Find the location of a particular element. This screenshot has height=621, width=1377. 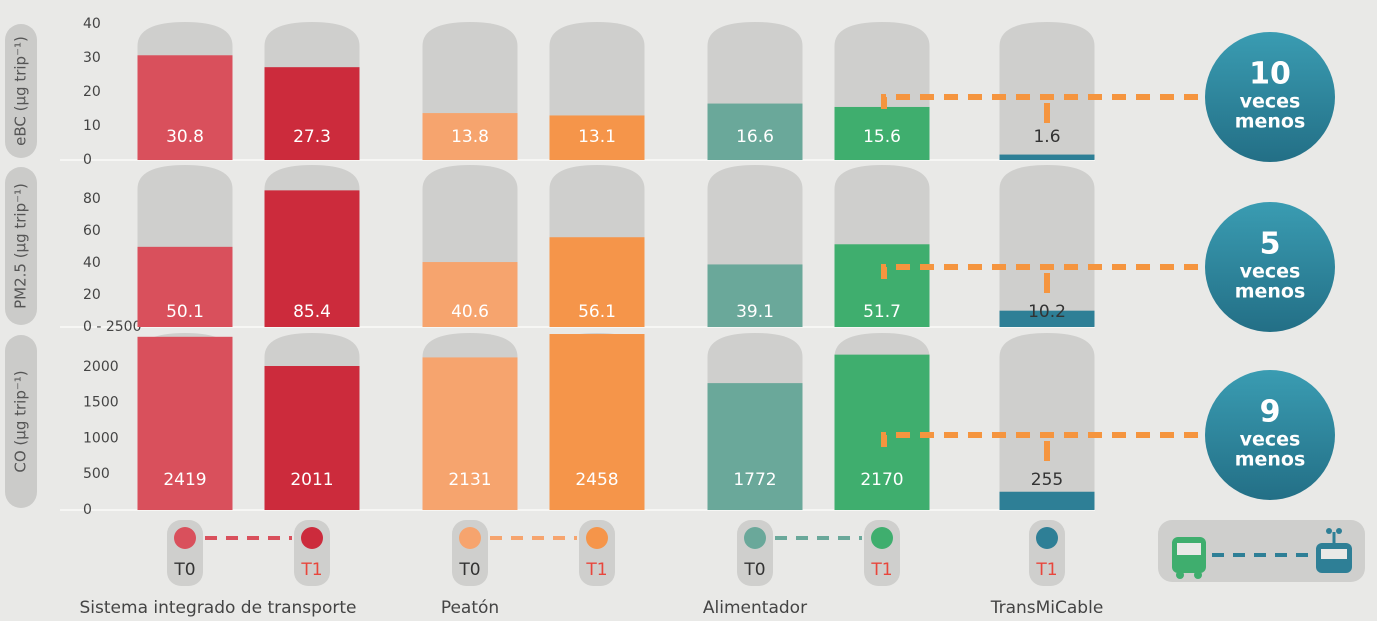

transport-icon is located at coordinates (1261, 551).